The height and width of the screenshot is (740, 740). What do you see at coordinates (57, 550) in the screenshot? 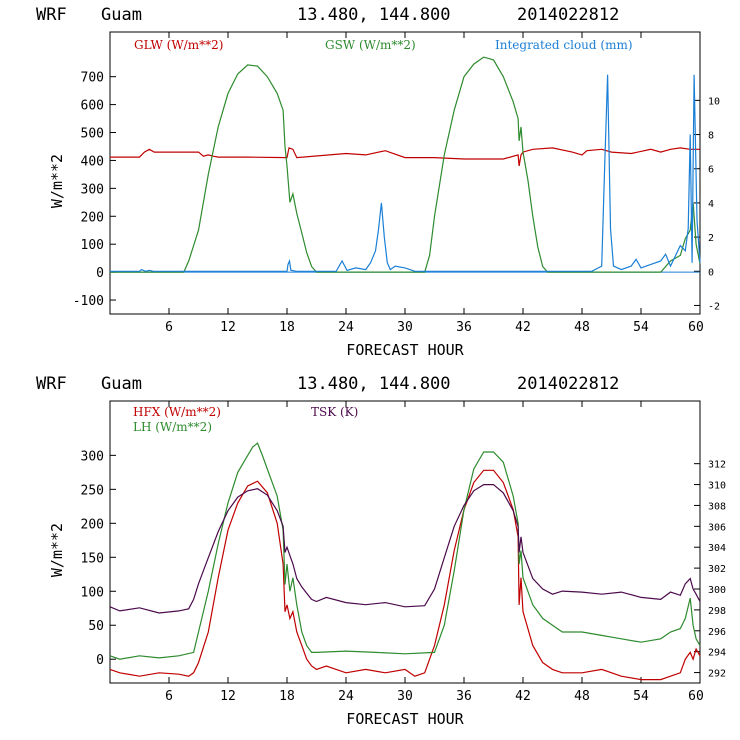
I see `bottom-ylabel: W/m**2` at bounding box center [57, 550].